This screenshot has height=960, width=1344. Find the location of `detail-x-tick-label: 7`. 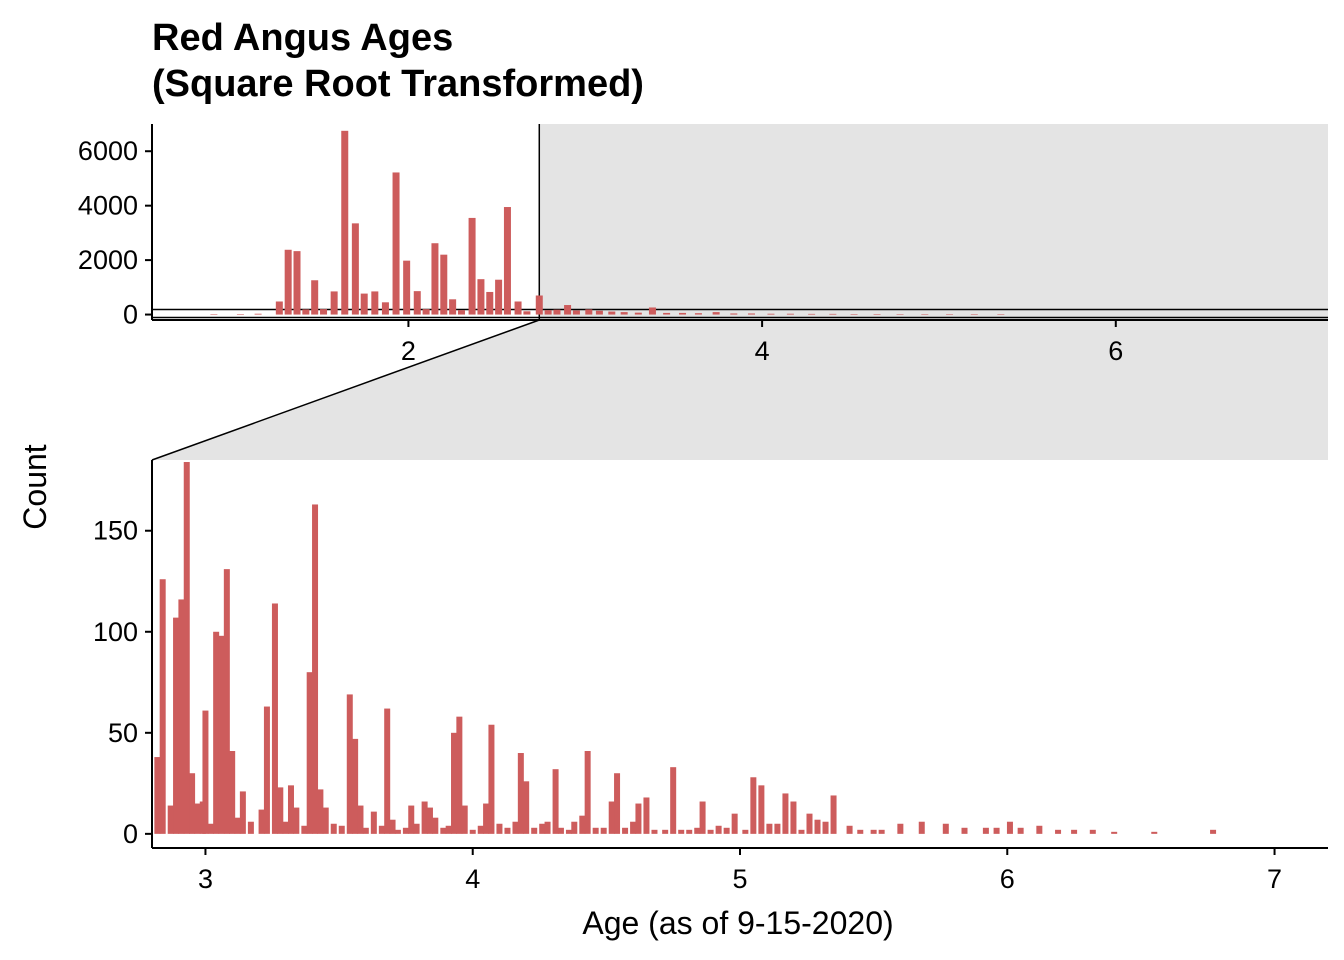

detail-x-tick-label: 7 is located at coordinates (1274, 879).